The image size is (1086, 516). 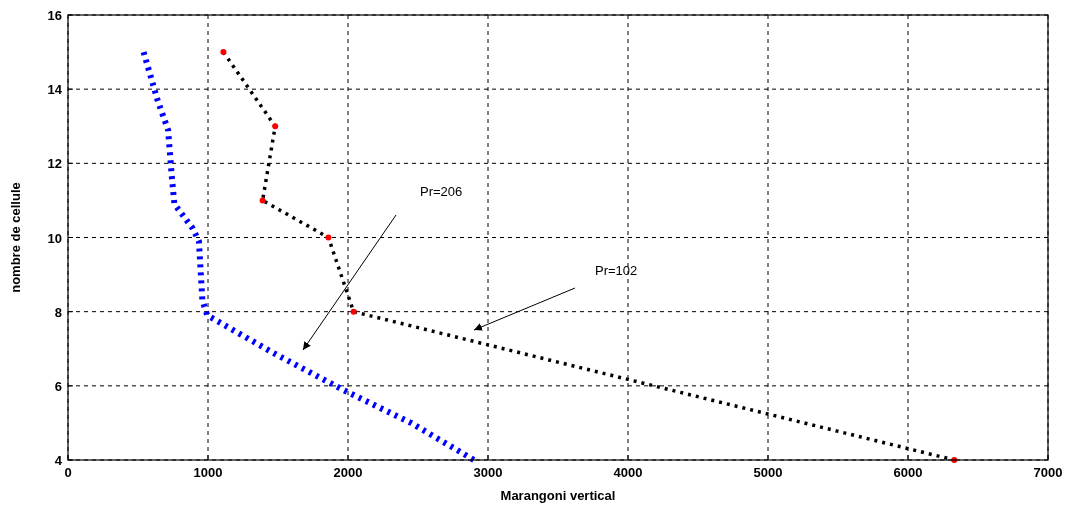 I want to click on y-tick-label: 10, so click(x=54, y=238).